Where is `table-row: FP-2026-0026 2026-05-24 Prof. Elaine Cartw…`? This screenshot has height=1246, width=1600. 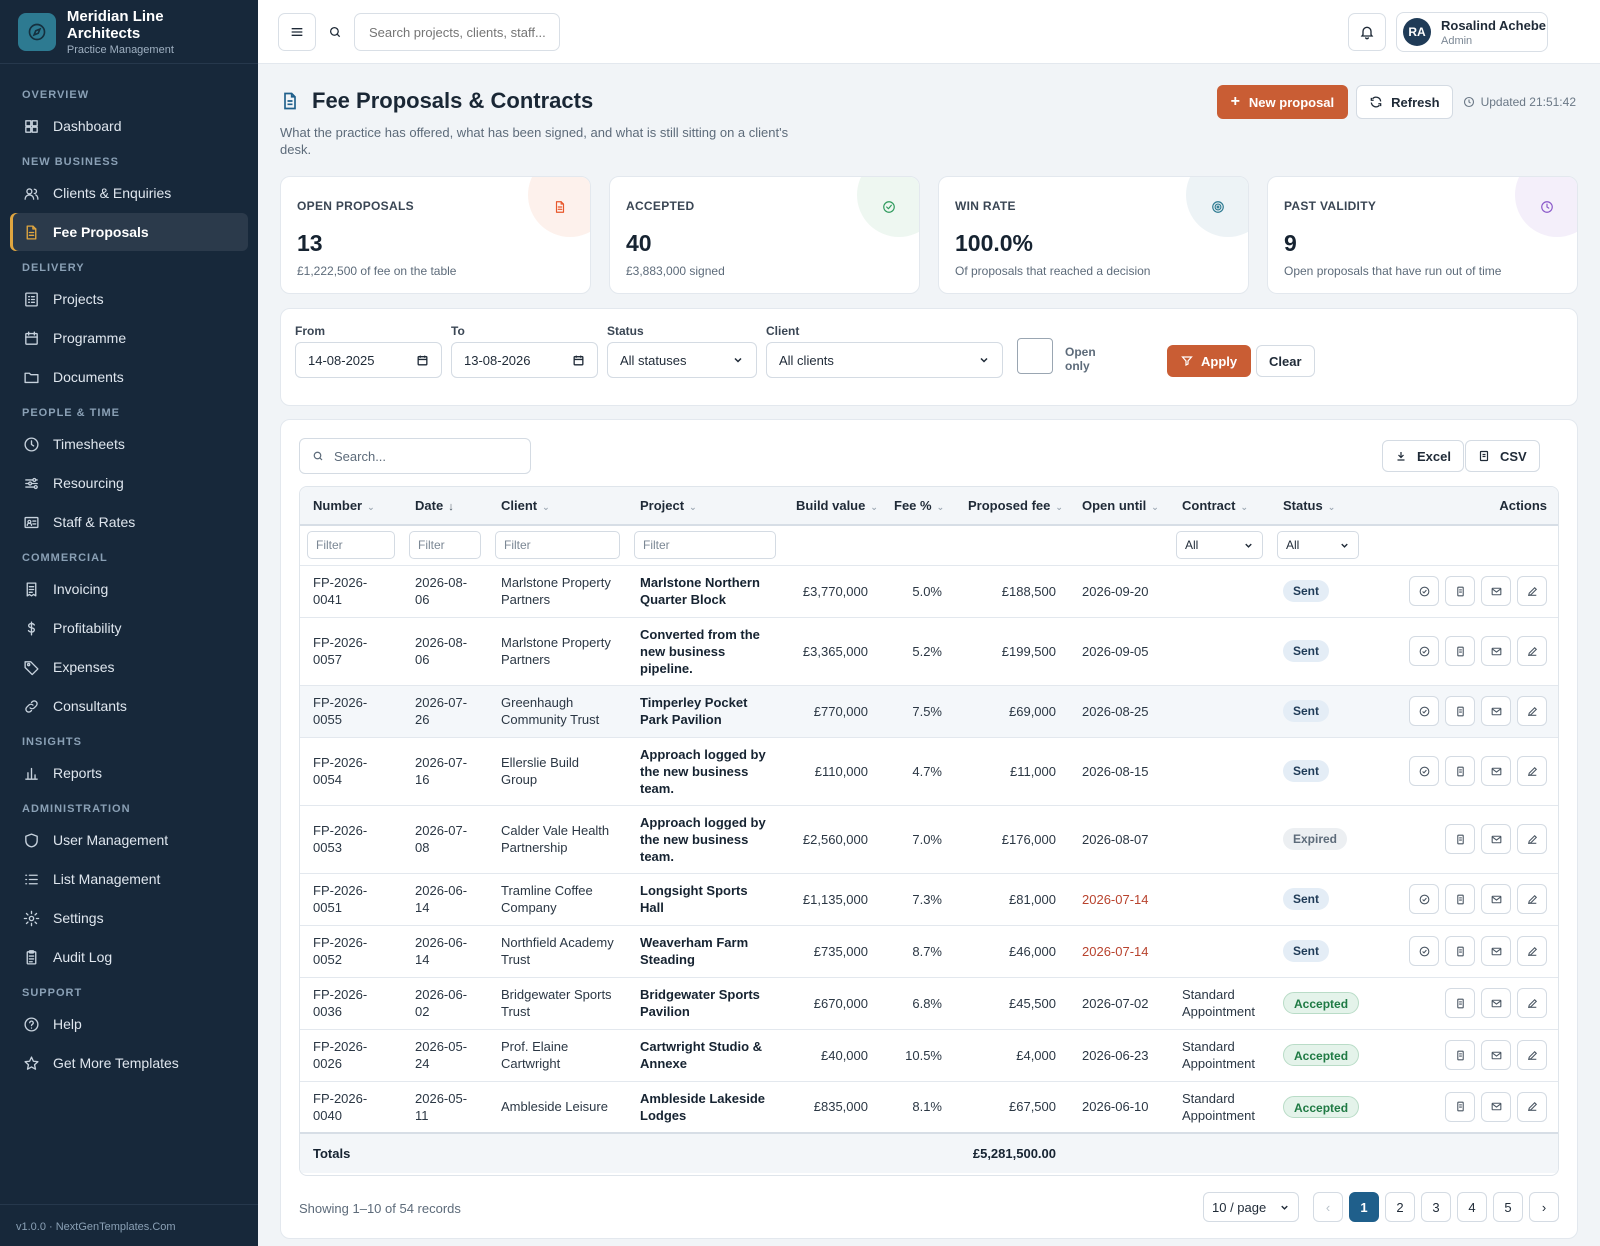
table-row: FP-2026-0026 2026-05-24 Prof. Elaine Cartw… is located at coordinates (929, 1055).